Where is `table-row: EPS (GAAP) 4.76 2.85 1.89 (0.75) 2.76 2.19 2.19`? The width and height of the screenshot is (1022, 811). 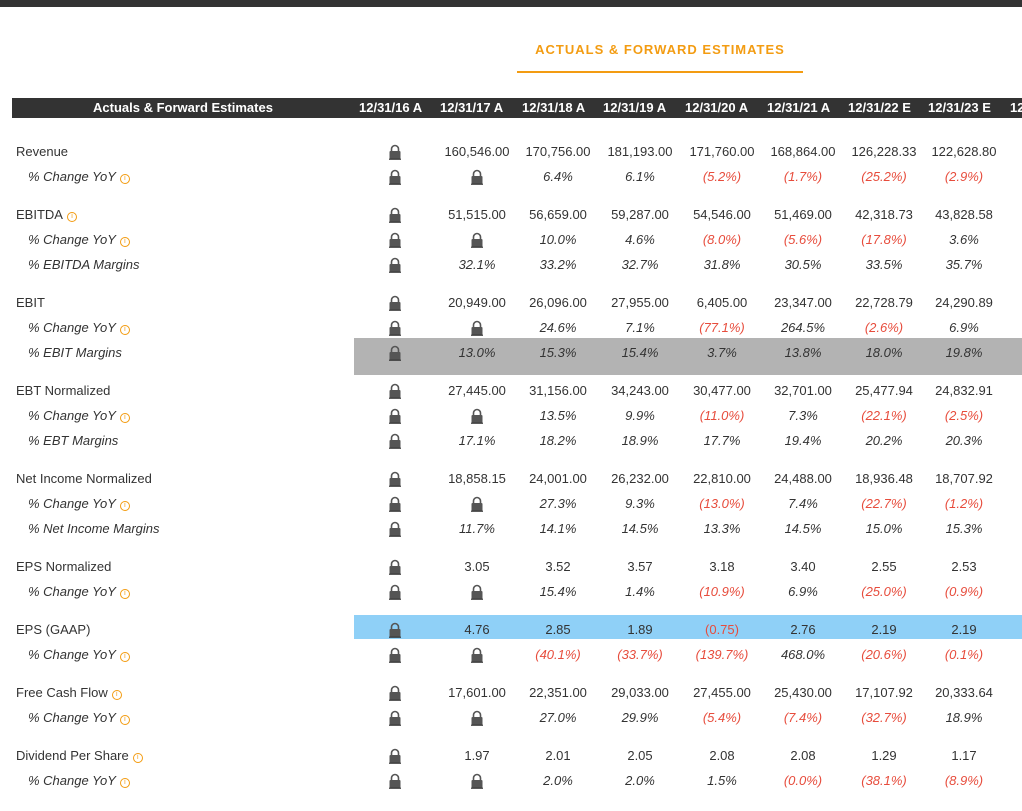 table-row: EPS (GAAP) 4.76 2.85 1.89 (0.75) 2.76 2.19 2.19 is located at coordinates (511, 630).